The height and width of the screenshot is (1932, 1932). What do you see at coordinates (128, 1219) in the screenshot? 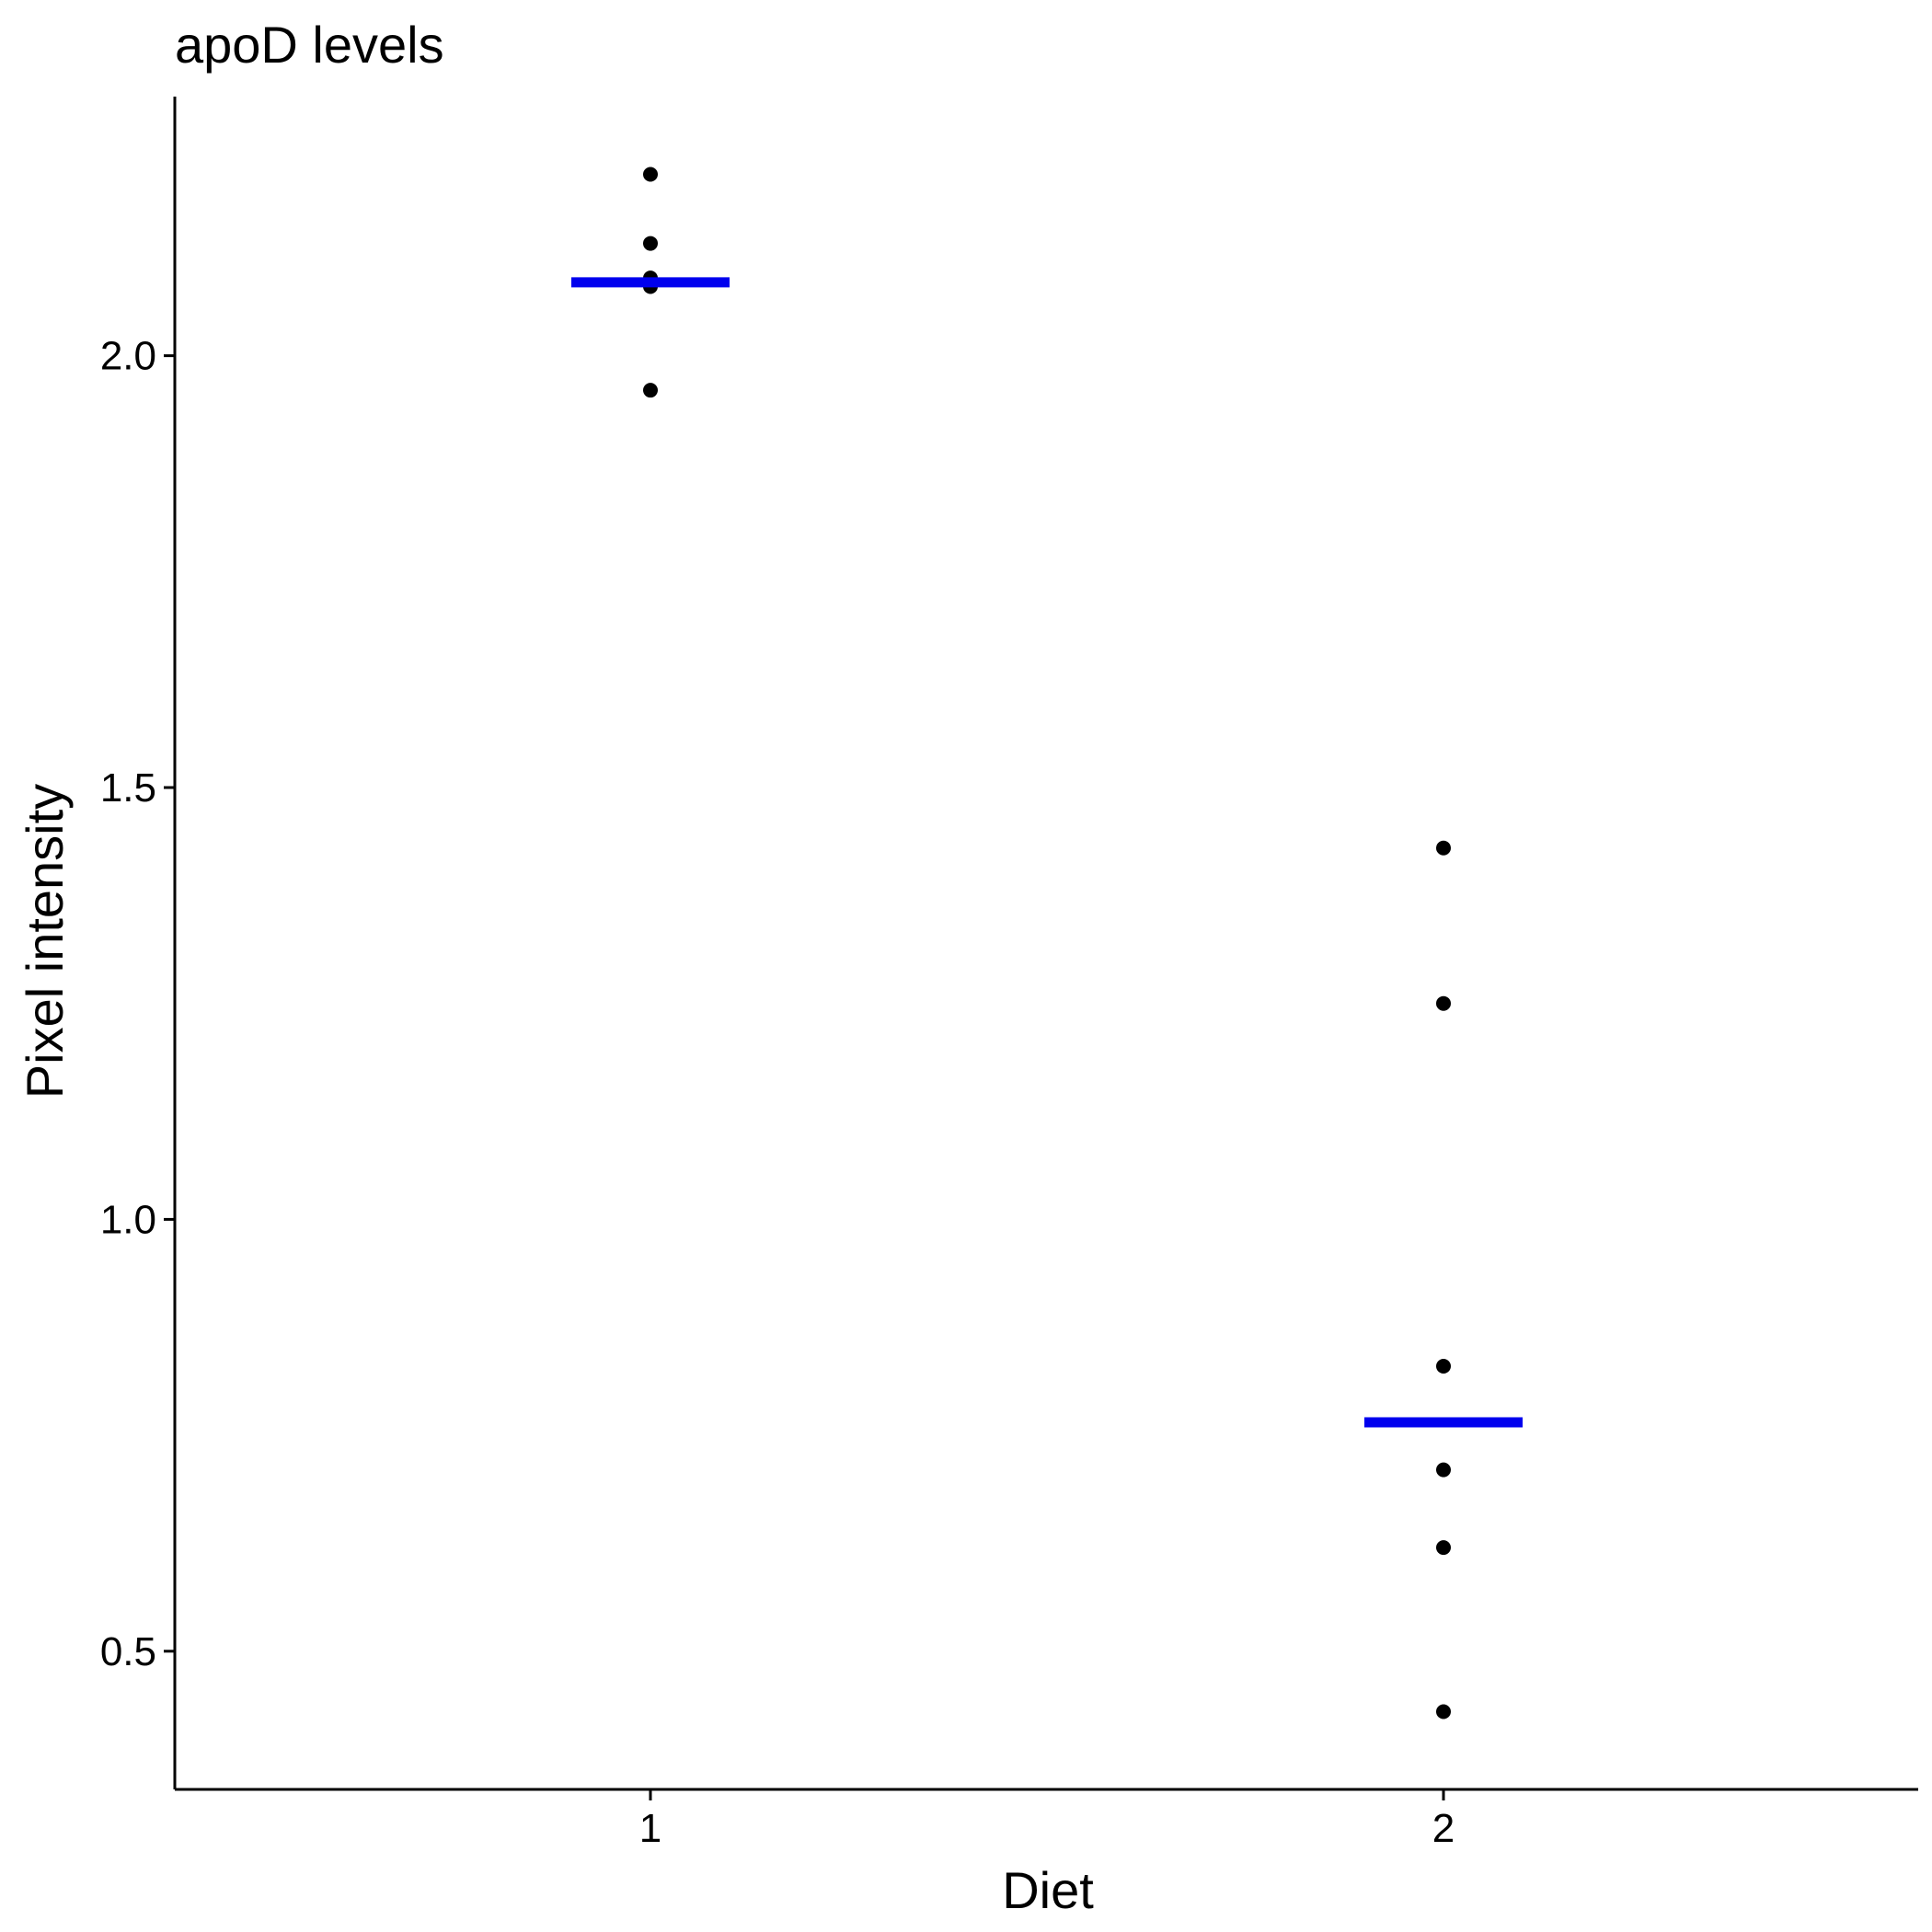
I see `y-tick-label: 1.0` at bounding box center [128, 1219].